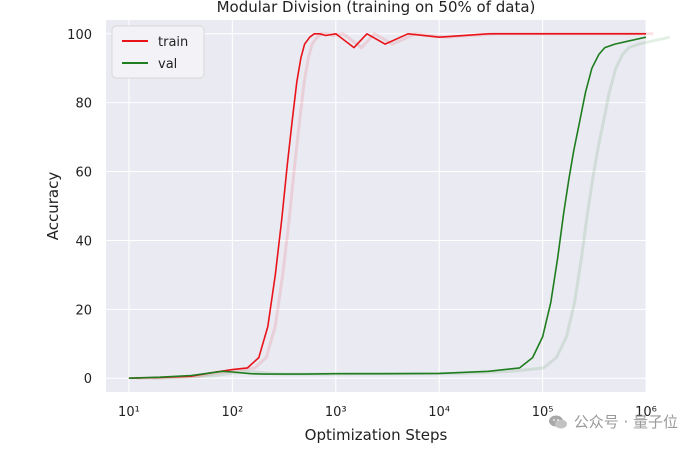  Describe the element at coordinates (336, 412) in the screenshot. I see `x-tick-label: 10³` at that location.